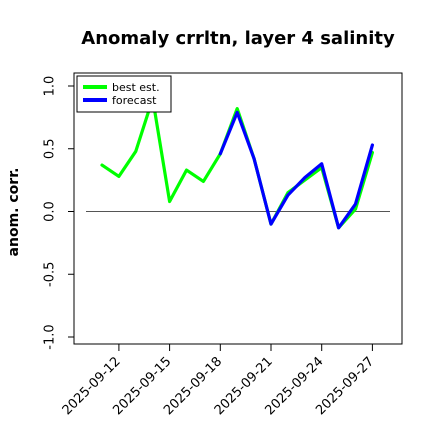 The image size is (440, 440). What do you see at coordinates (296, 170) in the screenshot?
I see `series-line-forecast` at bounding box center [296, 170].